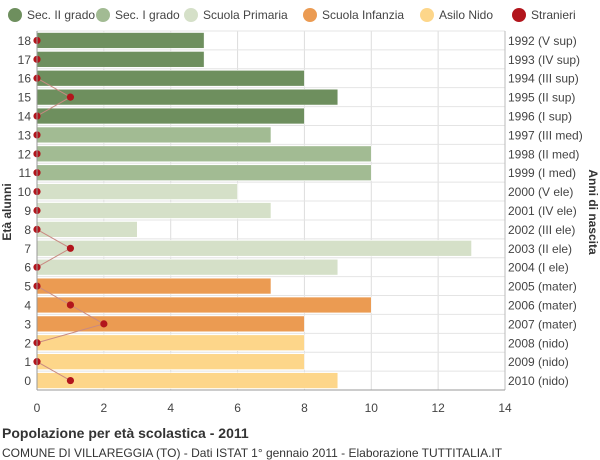 Image resolution: width=600 pixels, height=460 pixels. What do you see at coordinates (538, 343) in the screenshot?
I see `y-tick-label-right: 2008 (nido)` at bounding box center [538, 343].